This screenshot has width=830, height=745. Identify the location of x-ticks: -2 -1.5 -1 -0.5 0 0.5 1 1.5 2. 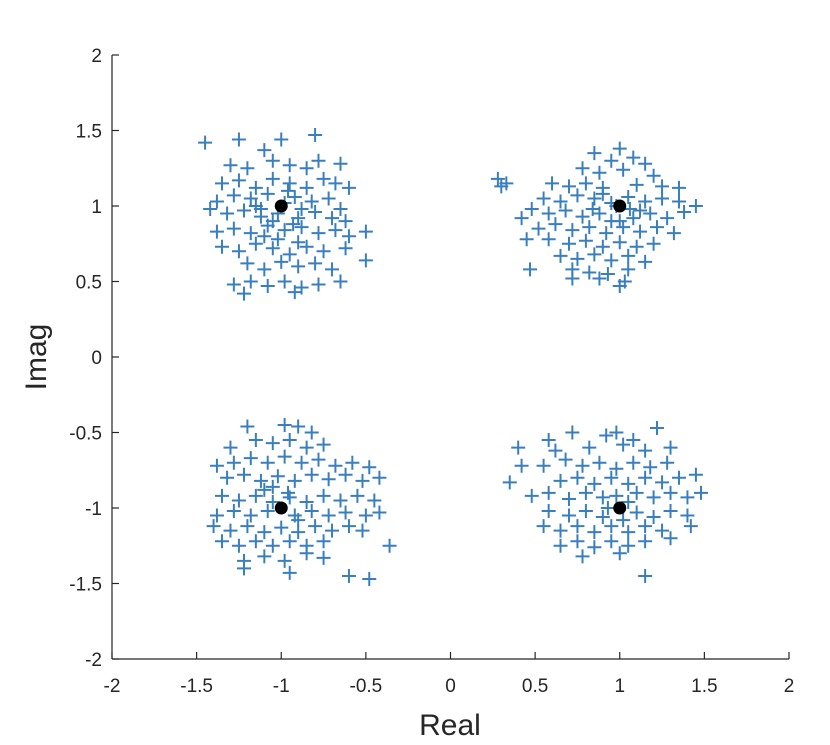
(449, 674).